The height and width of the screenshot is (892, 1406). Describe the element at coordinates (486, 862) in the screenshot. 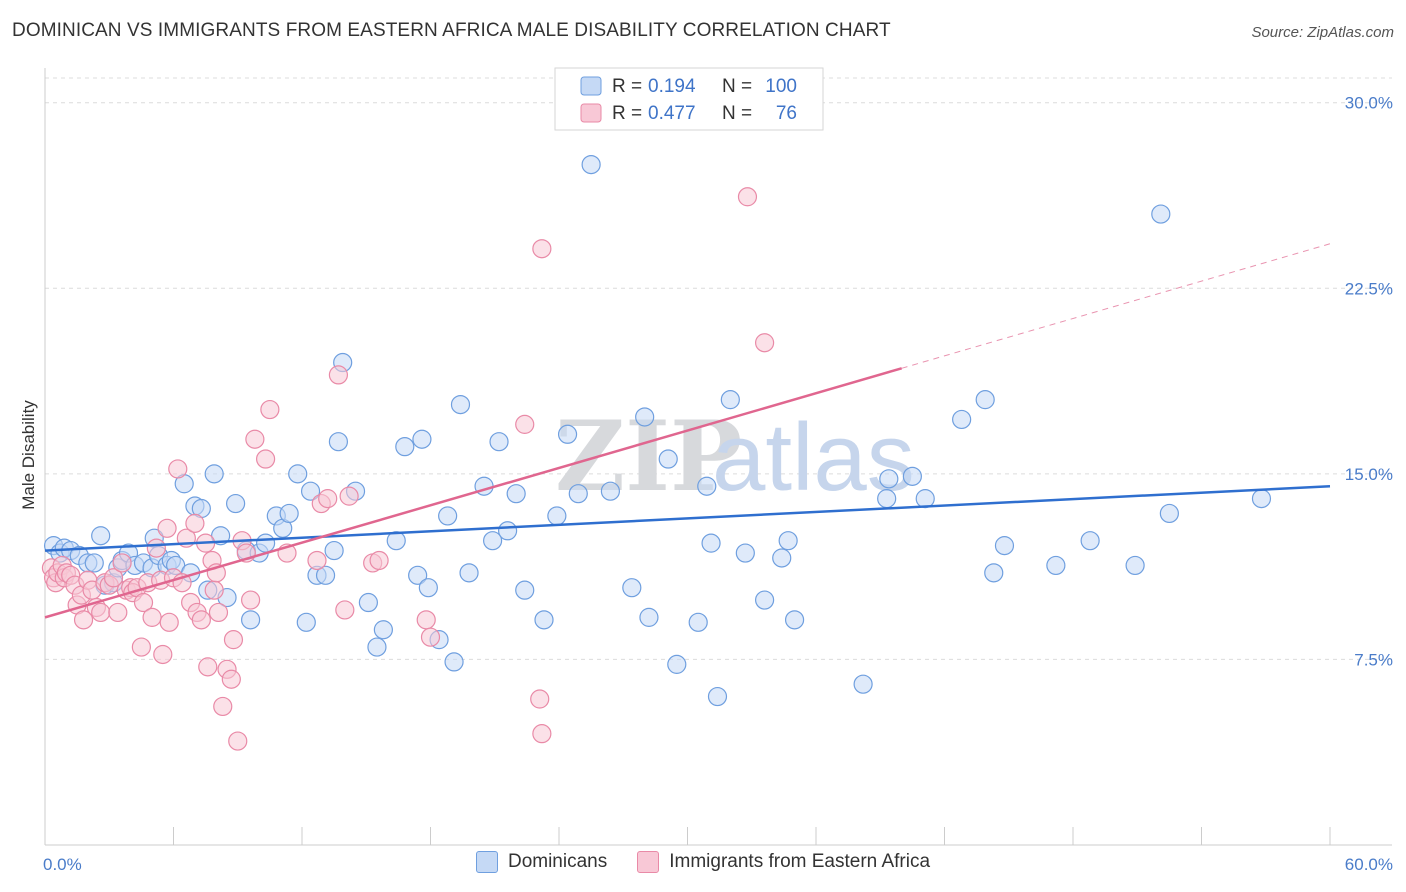

I see `legend-swatch-bottom-dominicans` at that location.